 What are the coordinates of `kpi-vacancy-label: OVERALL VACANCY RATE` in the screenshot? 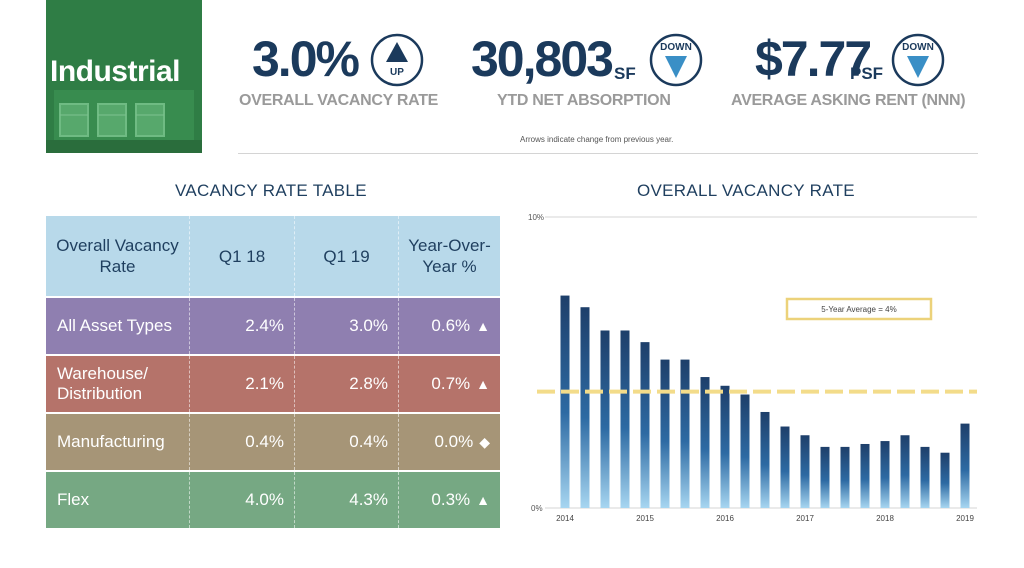 It's located at (339, 100).